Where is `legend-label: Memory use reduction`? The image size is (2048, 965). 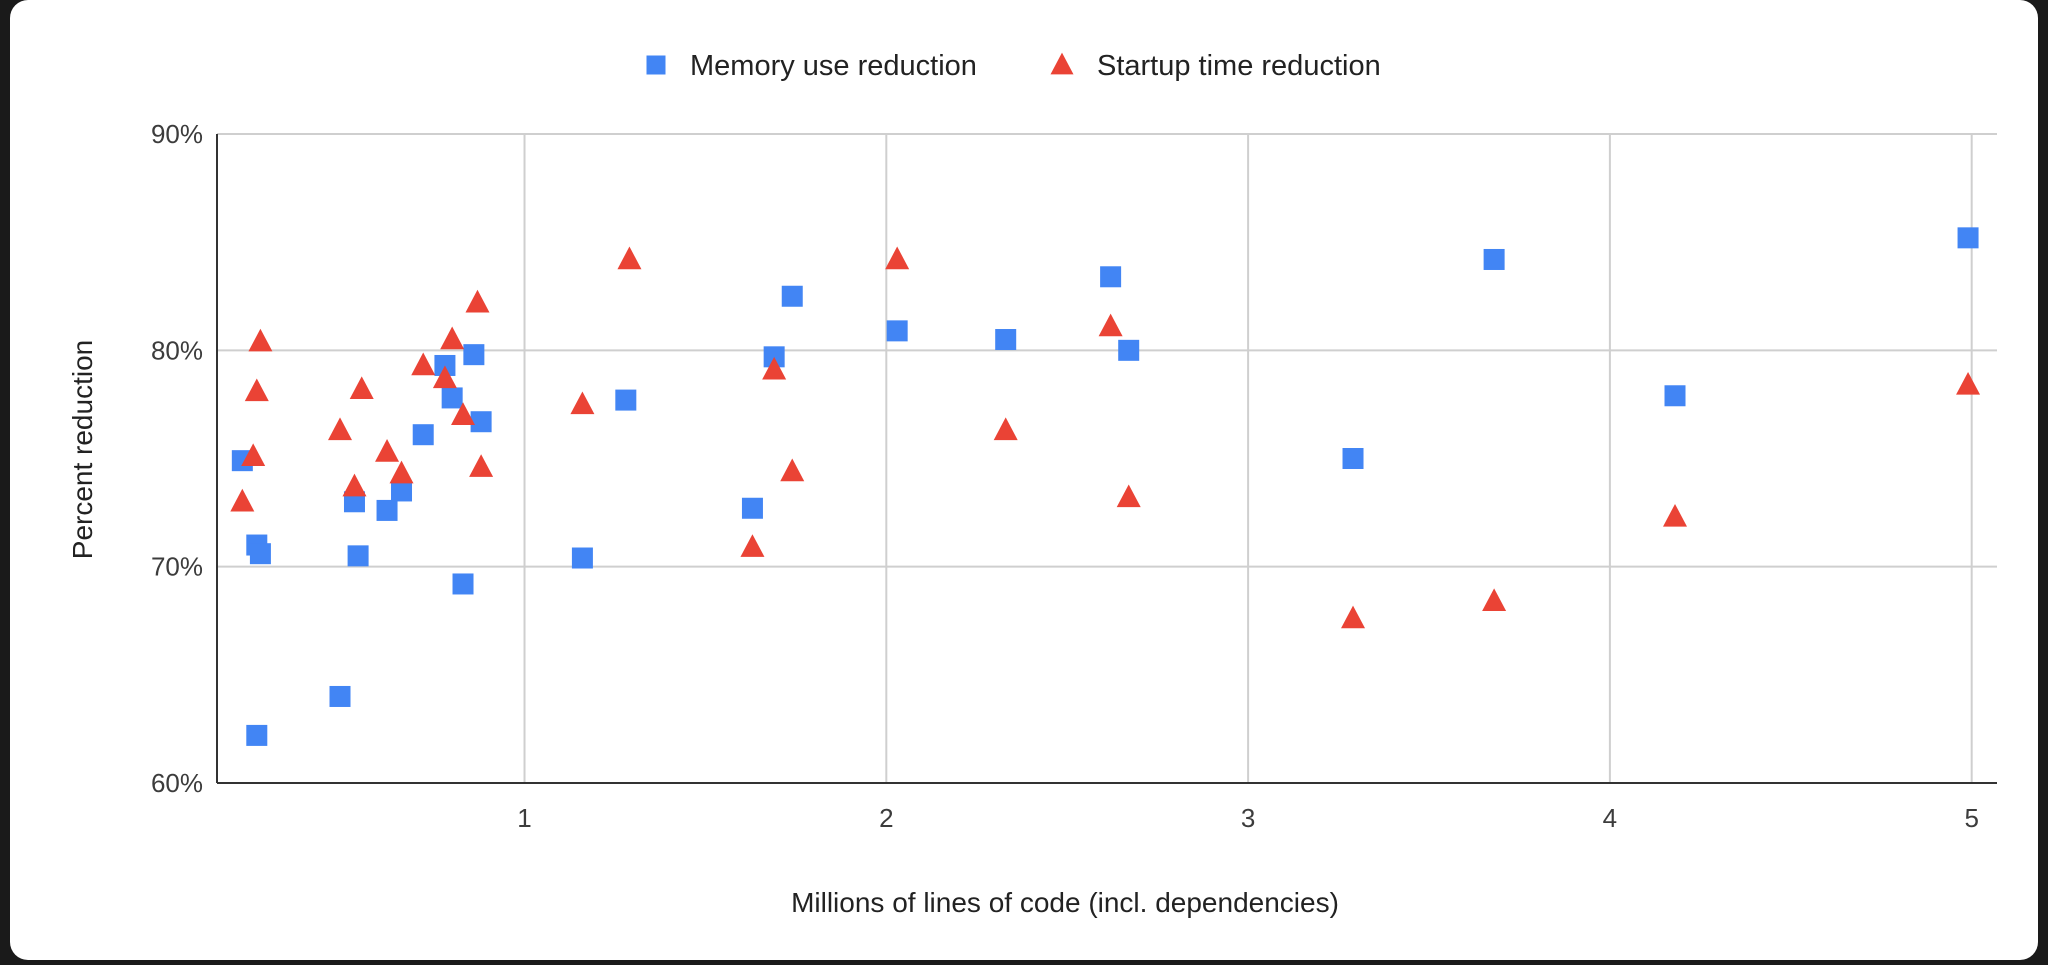
legend-label: Memory use reduction is located at coordinates (833, 66).